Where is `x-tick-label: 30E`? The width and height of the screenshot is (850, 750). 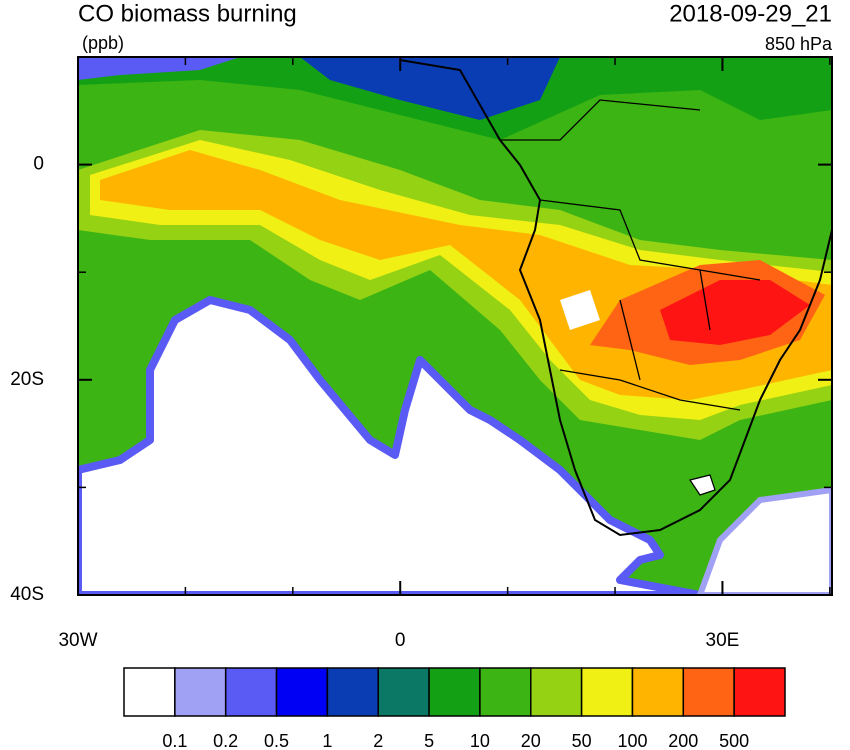 x-tick-label: 30E is located at coordinates (723, 640).